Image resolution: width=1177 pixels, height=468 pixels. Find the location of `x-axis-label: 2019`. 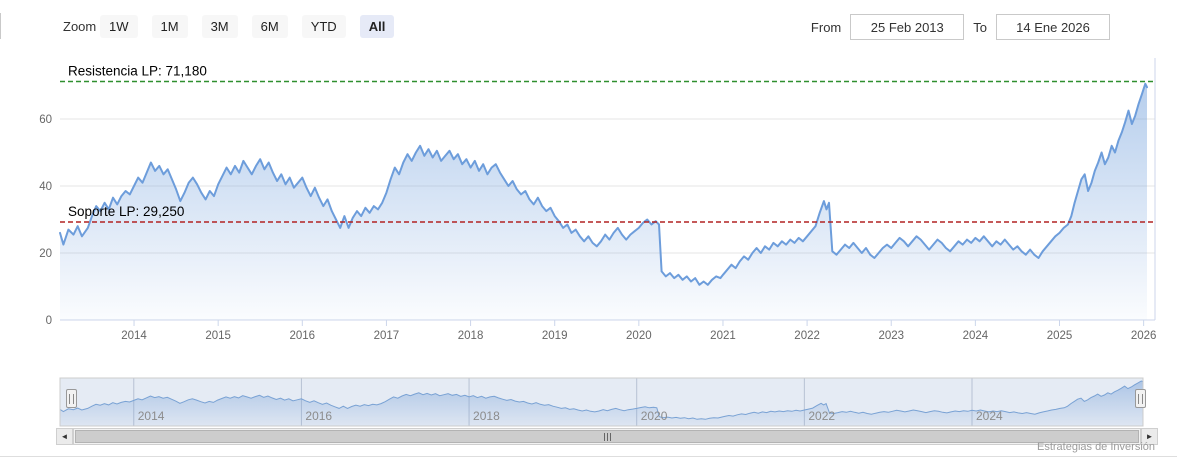

x-axis-label: 2019 is located at coordinates (555, 336).